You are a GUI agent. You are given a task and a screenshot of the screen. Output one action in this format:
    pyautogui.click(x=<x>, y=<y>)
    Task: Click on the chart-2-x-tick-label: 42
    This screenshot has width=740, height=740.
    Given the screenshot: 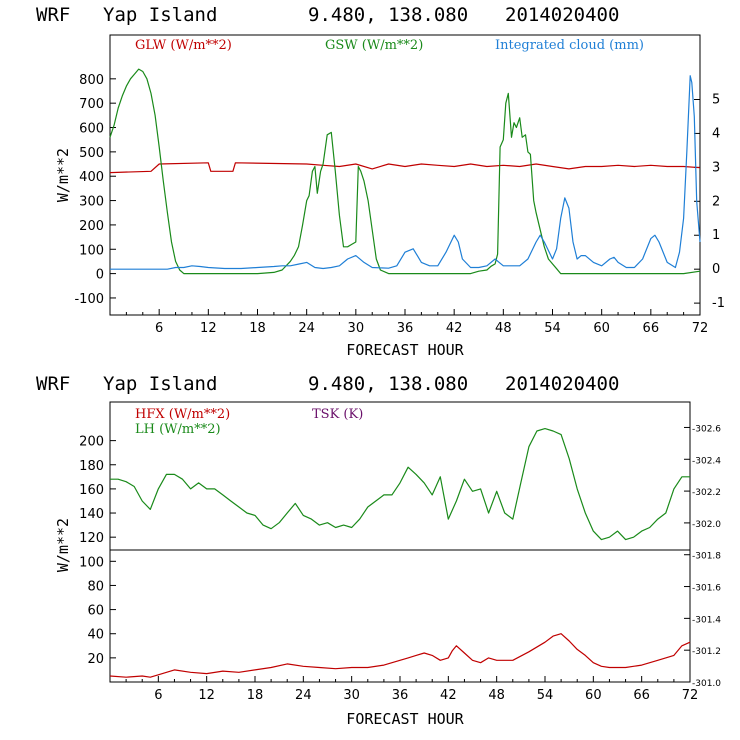 What is the action you would take?
    pyautogui.click(x=448, y=695)
    